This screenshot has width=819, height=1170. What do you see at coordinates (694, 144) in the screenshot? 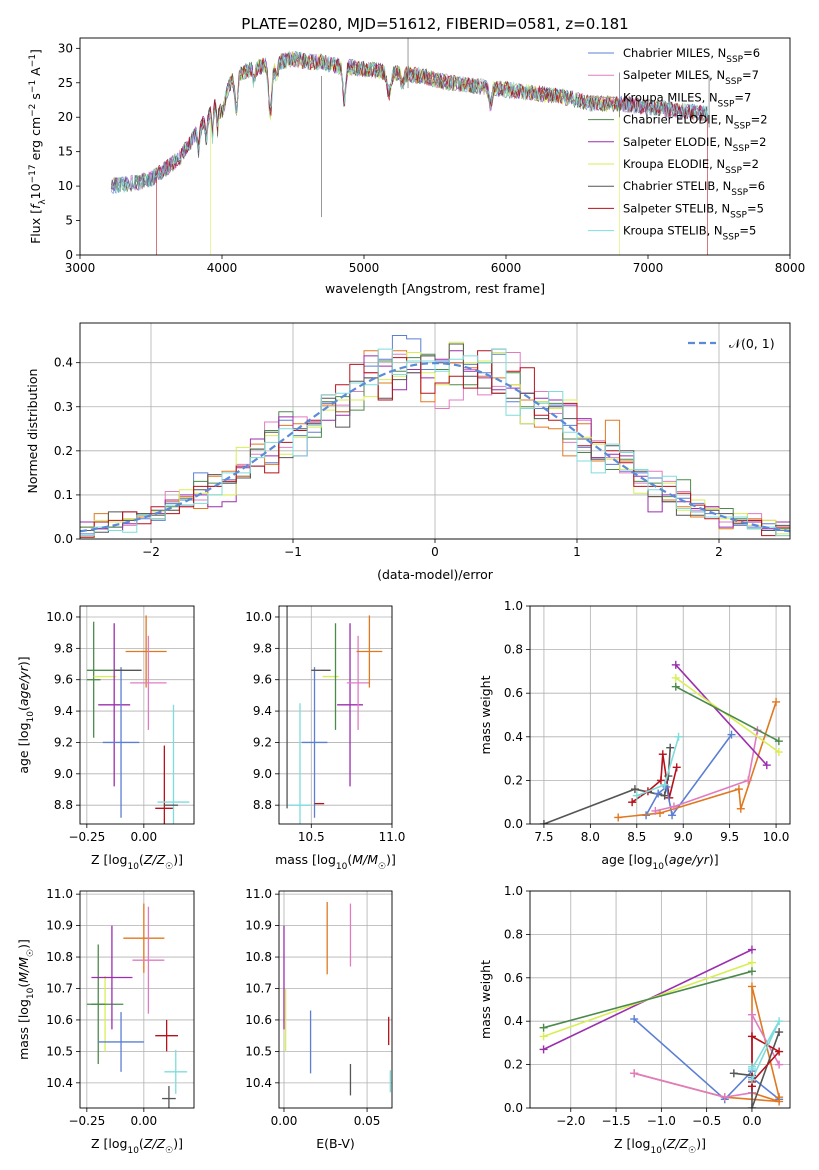
I see `legend-label: Salpeter ELODIE, NSSP=2` at bounding box center [694, 144].